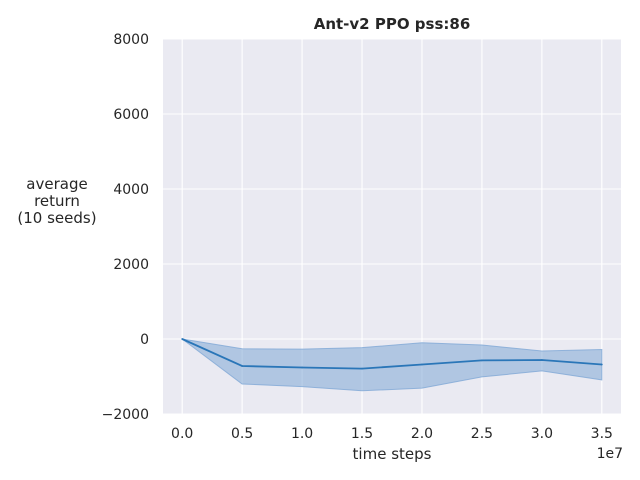 The width and height of the screenshot is (640, 480). I want to click on y-axis-label-line: (10 seeds), so click(56, 218).